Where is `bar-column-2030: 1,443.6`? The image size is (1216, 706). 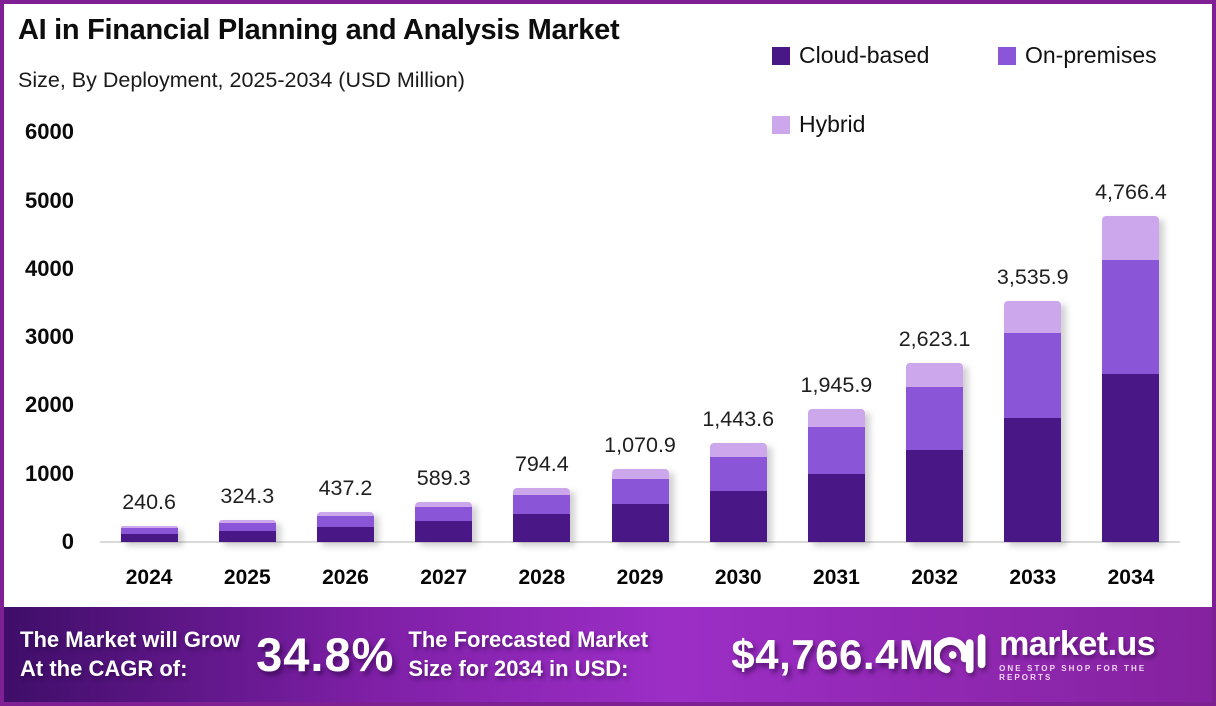
bar-column-2030: 1,443.6 is located at coordinates (738, 474).